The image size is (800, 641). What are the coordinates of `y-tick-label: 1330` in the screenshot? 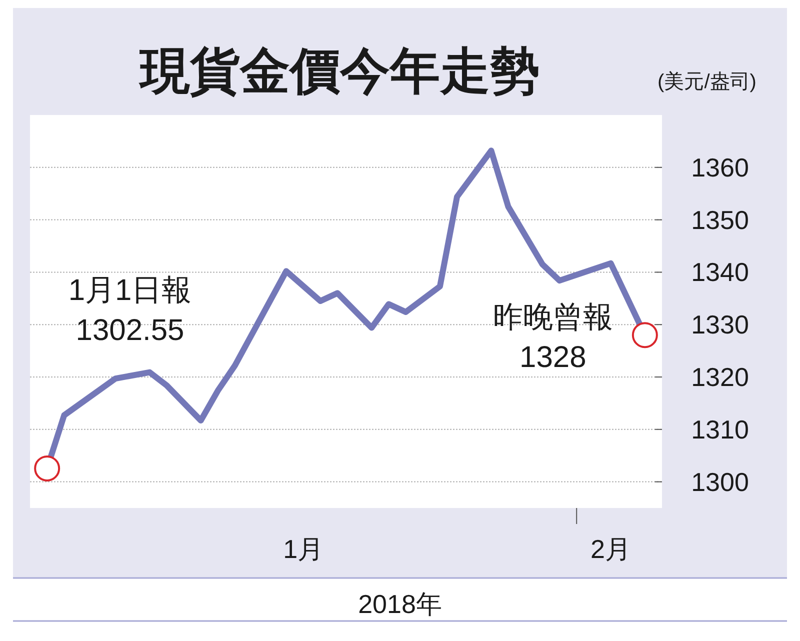 It's located at (720, 325).